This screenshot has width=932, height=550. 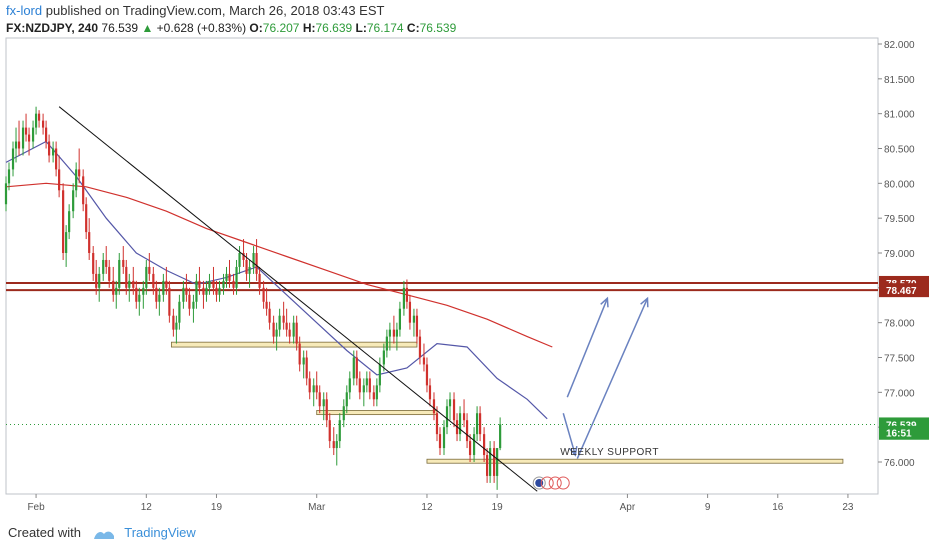 What do you see at coordinates (377, 413) in the screenshot?
I see `support-zone` at bounding box center [377, 413].